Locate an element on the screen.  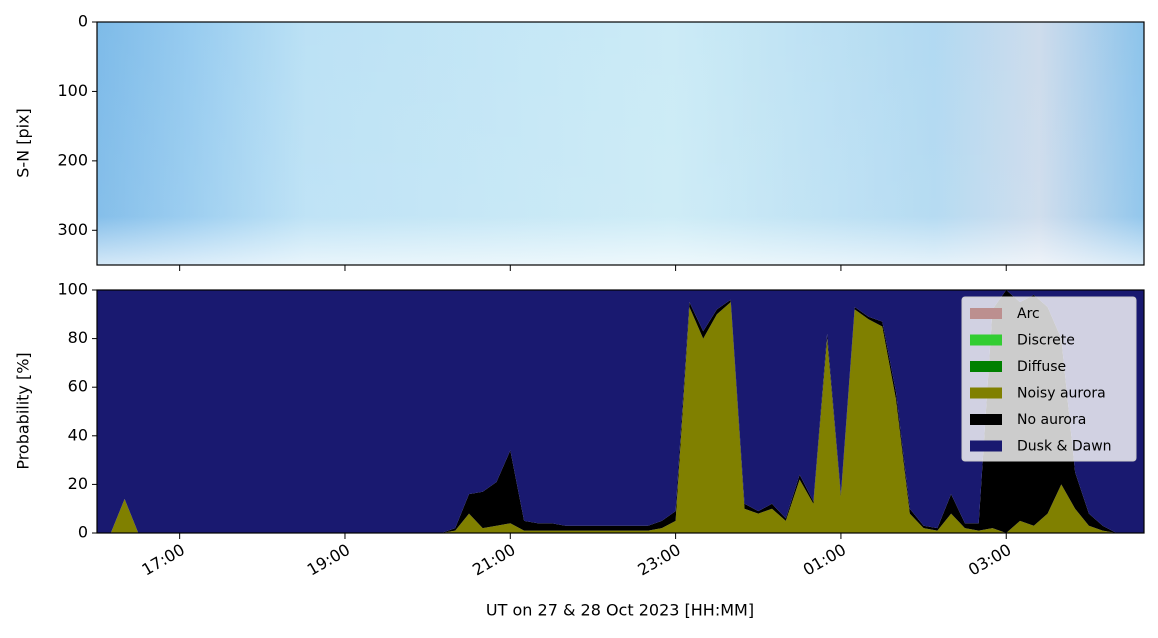
y-tick-label: 40 is located at coordinates (78, 434).